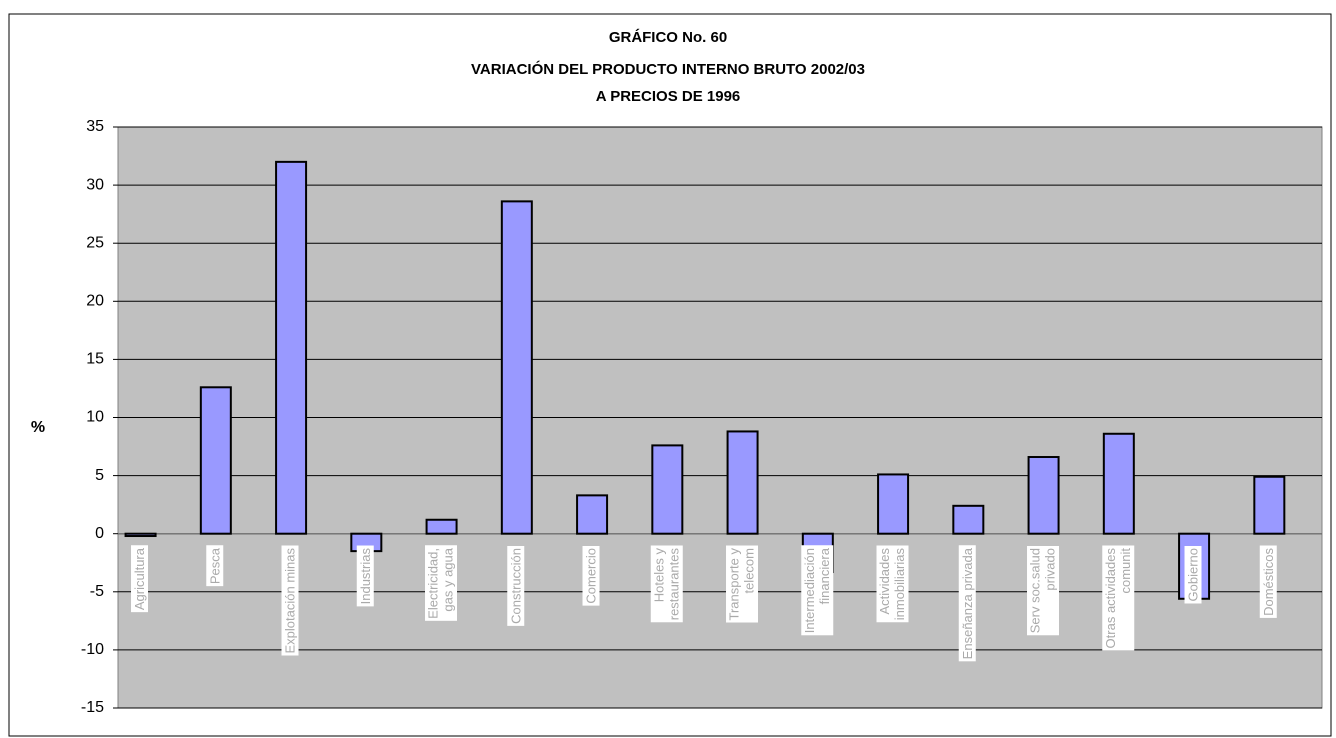 Image resolution: width=1336 pixels, height=738 pixels. I want to click on x-tick-label-line: financiera, so click(824, 575).